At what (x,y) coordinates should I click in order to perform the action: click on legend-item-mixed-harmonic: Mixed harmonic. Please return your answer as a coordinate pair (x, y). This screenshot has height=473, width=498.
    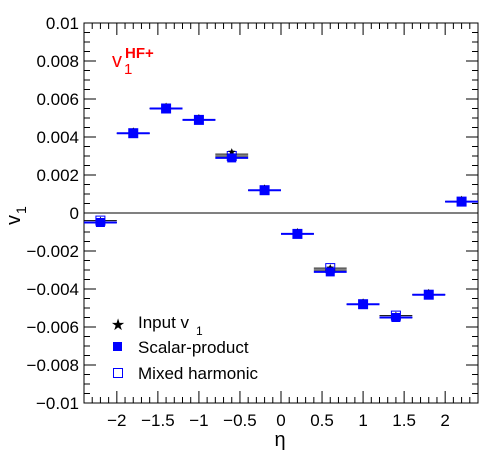
    Looking at the image, I should click on (185, 373).